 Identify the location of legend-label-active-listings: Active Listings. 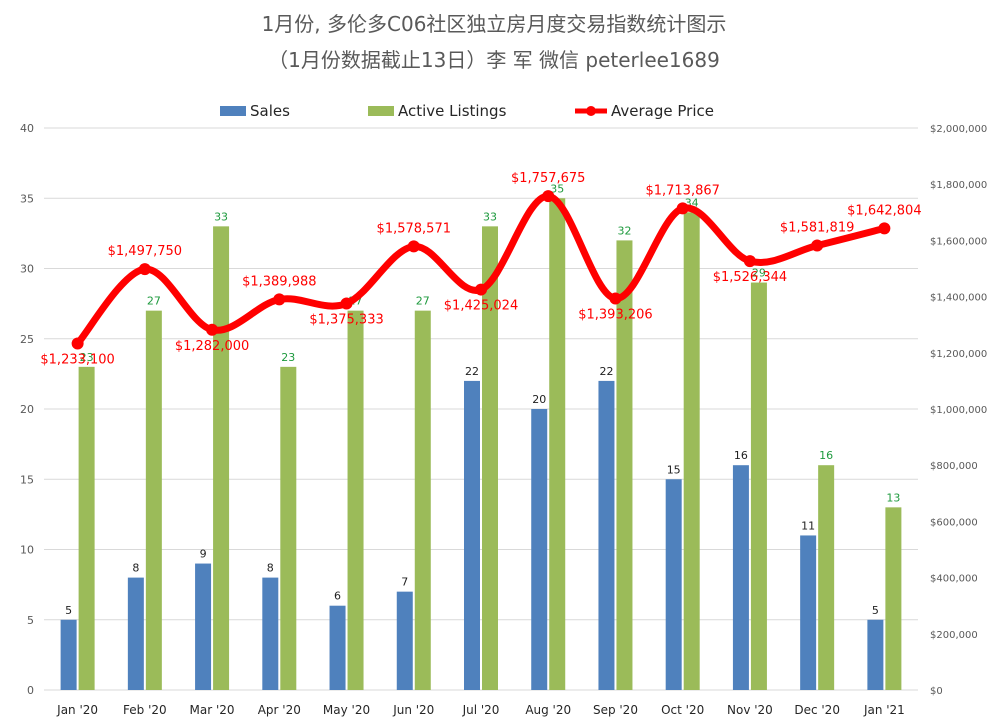
(452, 111).